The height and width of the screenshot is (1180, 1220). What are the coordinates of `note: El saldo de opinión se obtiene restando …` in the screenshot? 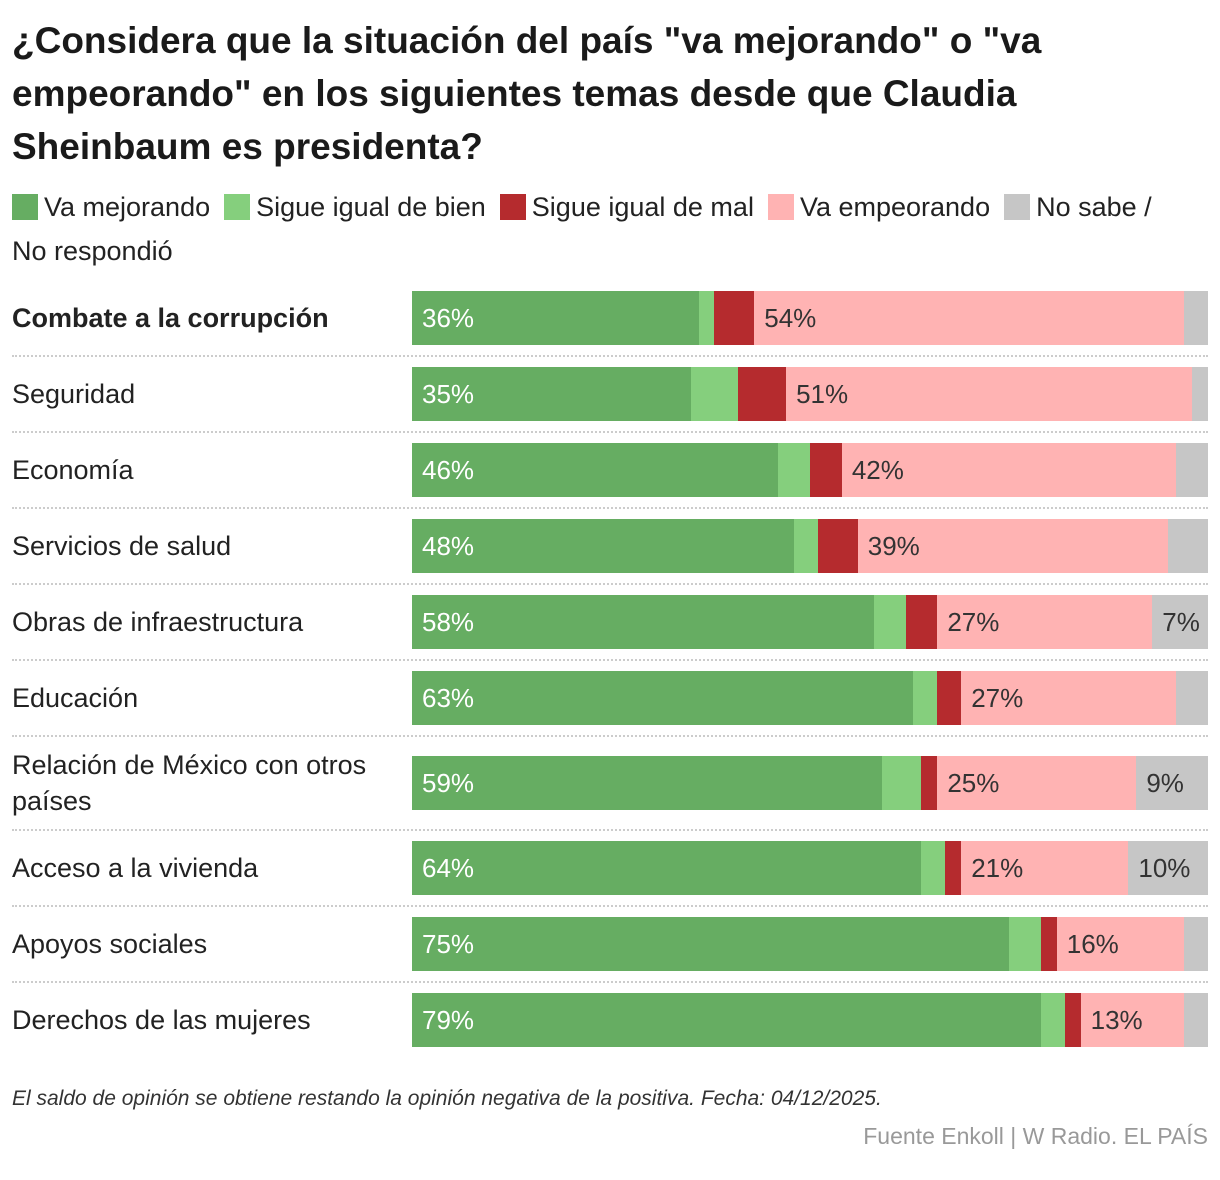 It's located at (447, 1098).